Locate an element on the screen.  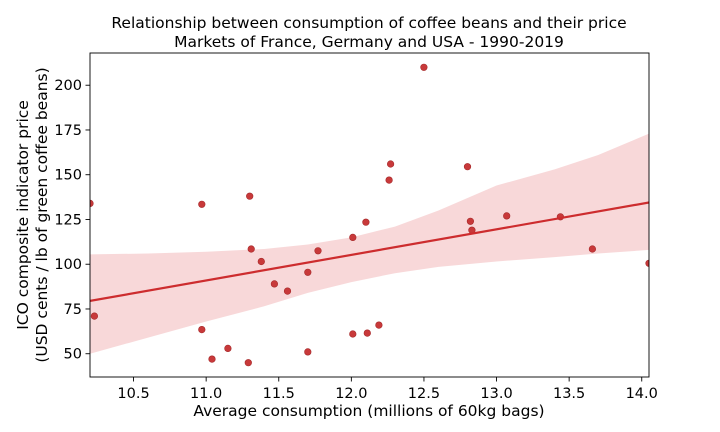
y-axis-label-line2: (USD cents / lb of green coffee beans) is located at coordinates (42, 214).